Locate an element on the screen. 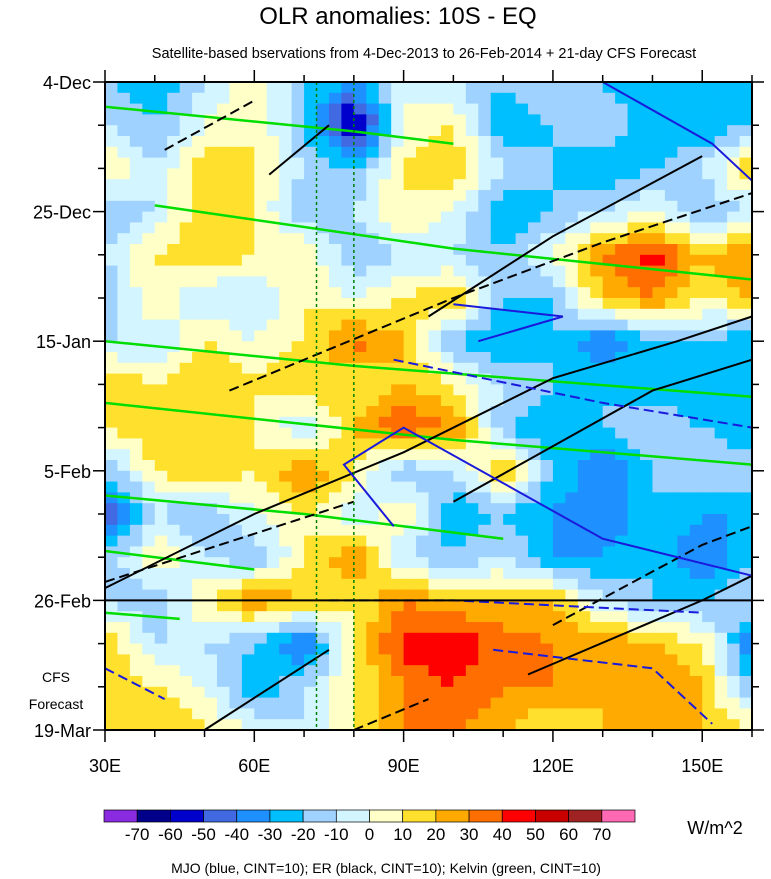 The height and width of the screenshot is (879, 771). colorbar-label: -30 is located at coordinates (270, 834).